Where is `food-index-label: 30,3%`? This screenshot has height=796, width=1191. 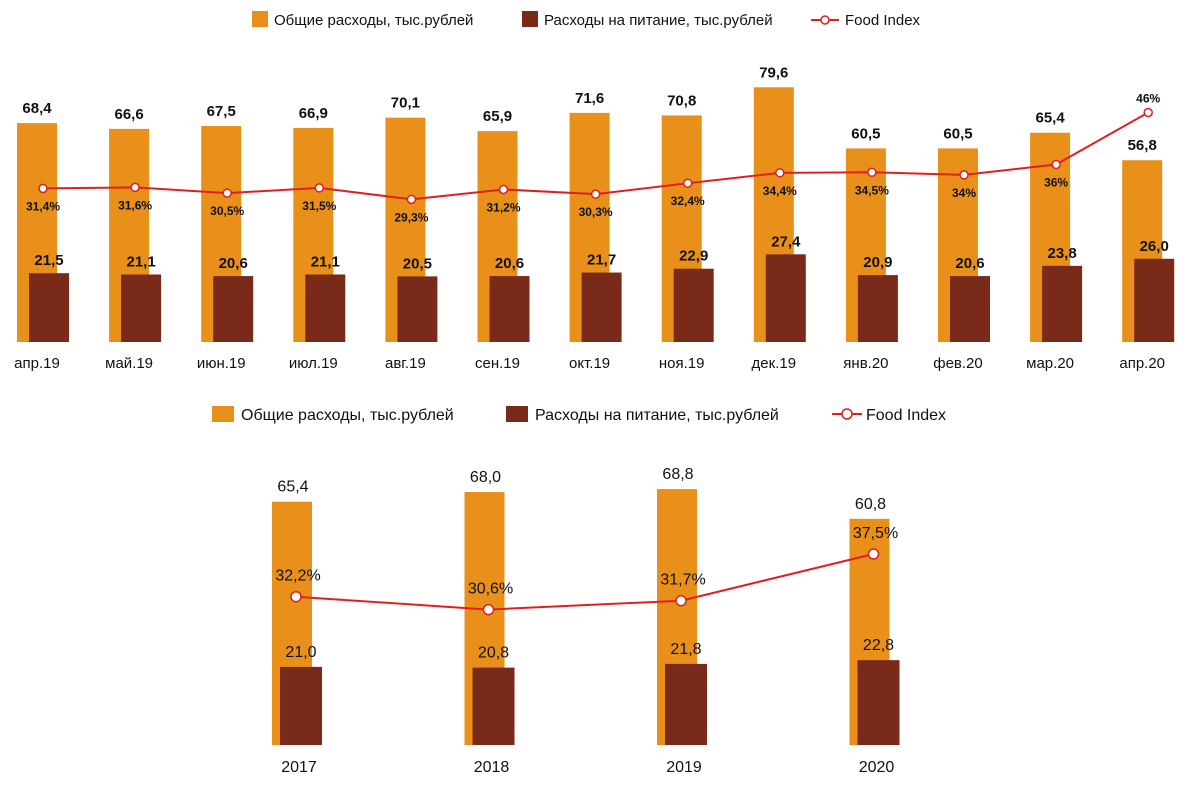 food-index-label: 30,3% is located at coordinates (596, 212).